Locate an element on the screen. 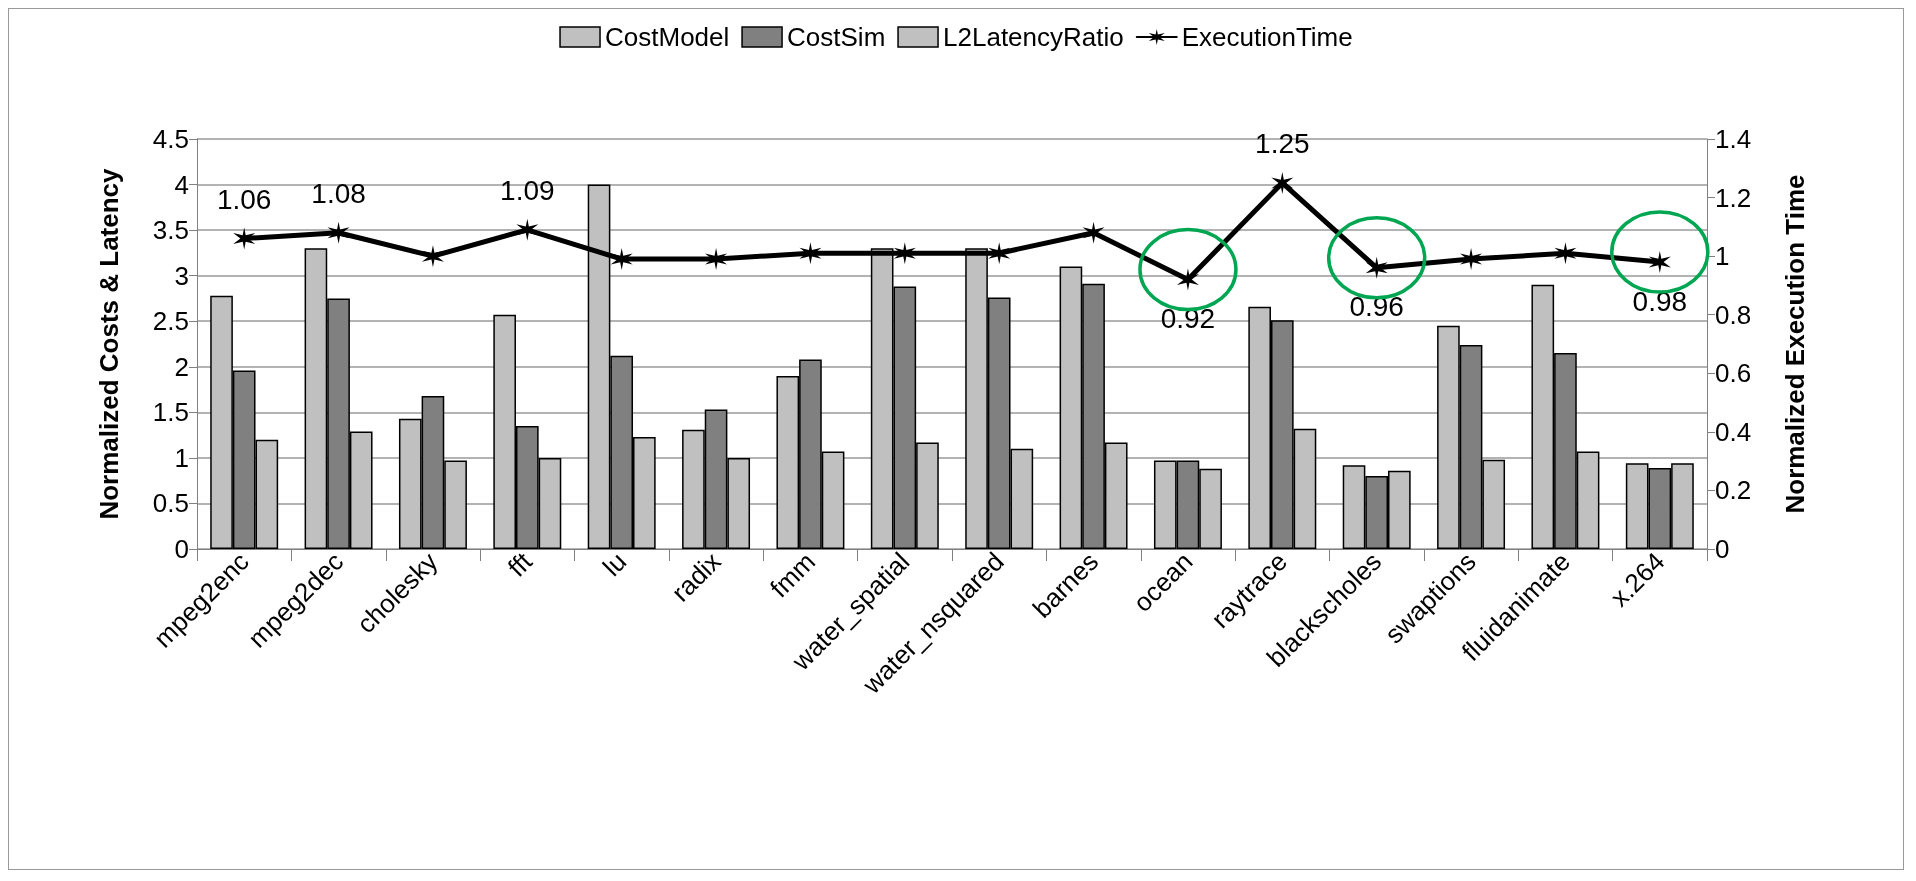 The image size is (1916, 881). legend-label: CostSim is located at coordinates (836, 37).